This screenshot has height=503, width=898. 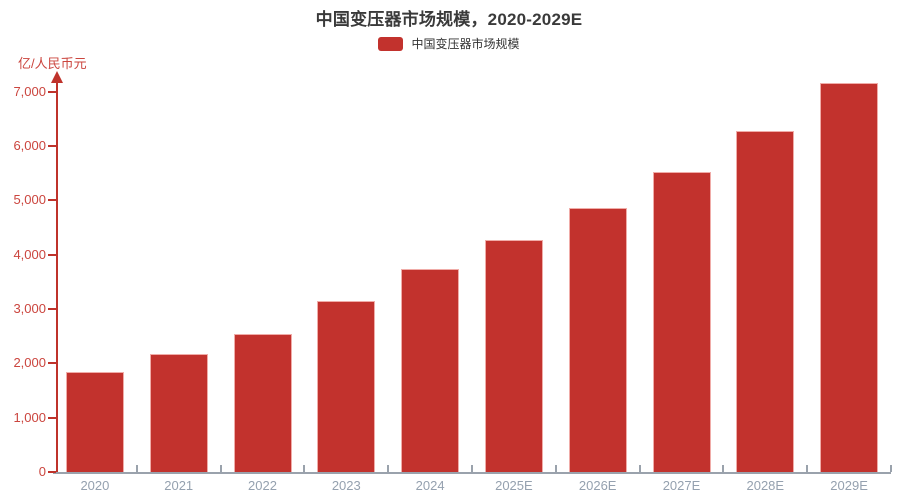 I want to click on y-axis-tick-label: 2,000, so click(x=29, y=363).